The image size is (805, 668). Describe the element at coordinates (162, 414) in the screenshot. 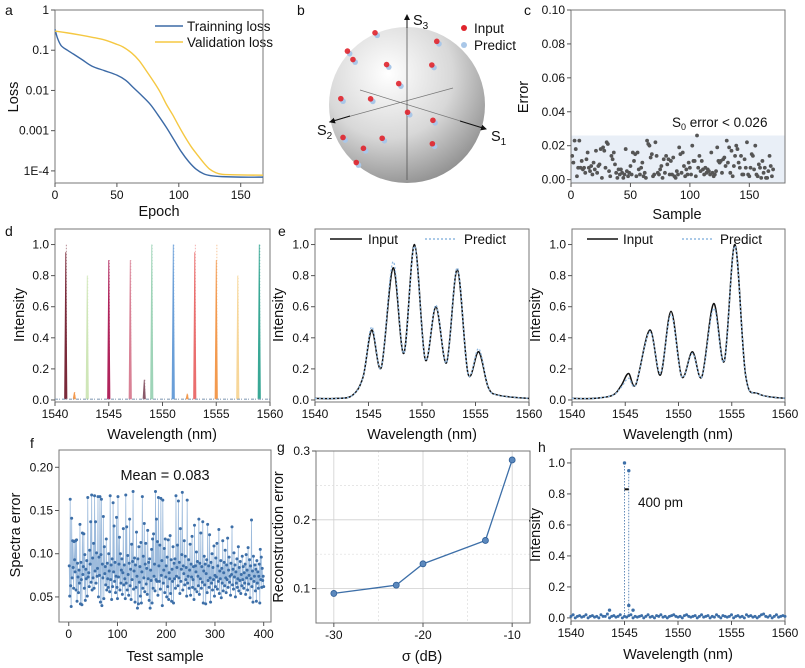

I see `x-tick-label: 1550` at that location.